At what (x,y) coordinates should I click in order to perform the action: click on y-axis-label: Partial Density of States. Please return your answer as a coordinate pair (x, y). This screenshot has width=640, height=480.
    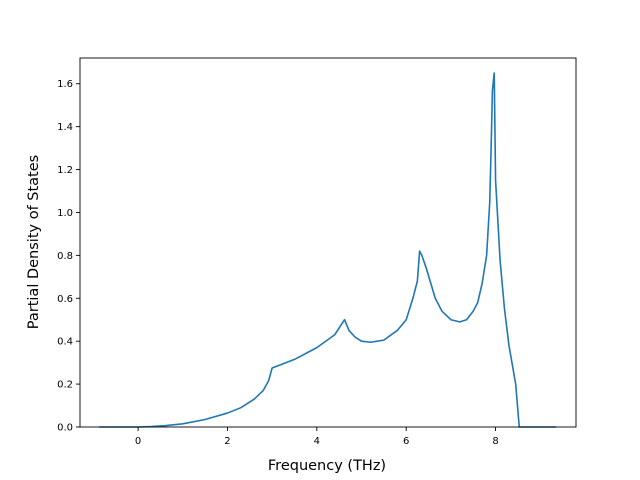
    Looking at the image, I should click on (34, 242).